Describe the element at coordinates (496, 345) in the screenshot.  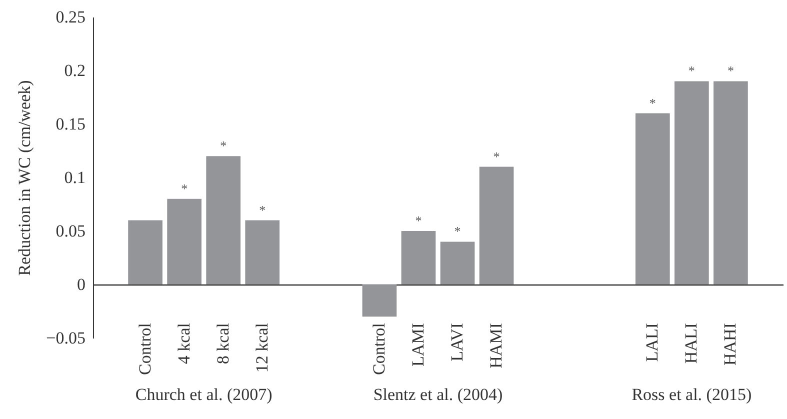
I see `x-tick-label: HAMI` at that location.